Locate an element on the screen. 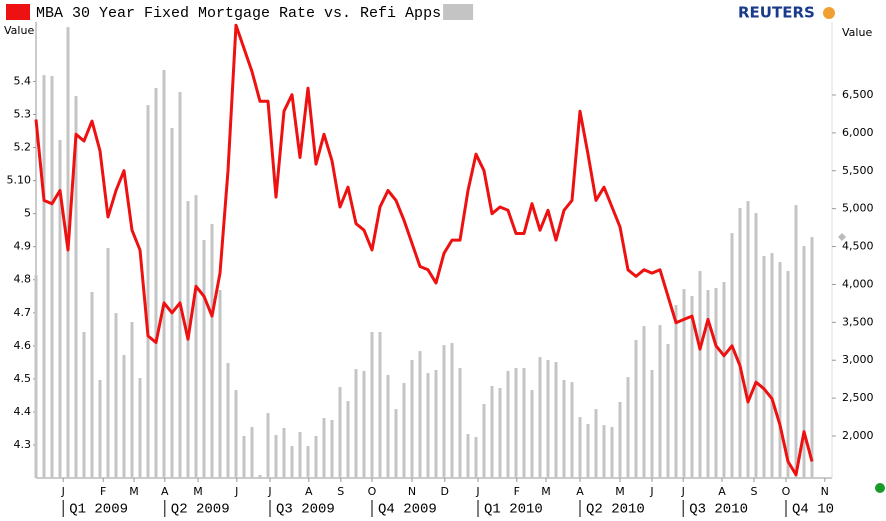  y-tick-label: 4.3 is located at coordinates (23, 444).